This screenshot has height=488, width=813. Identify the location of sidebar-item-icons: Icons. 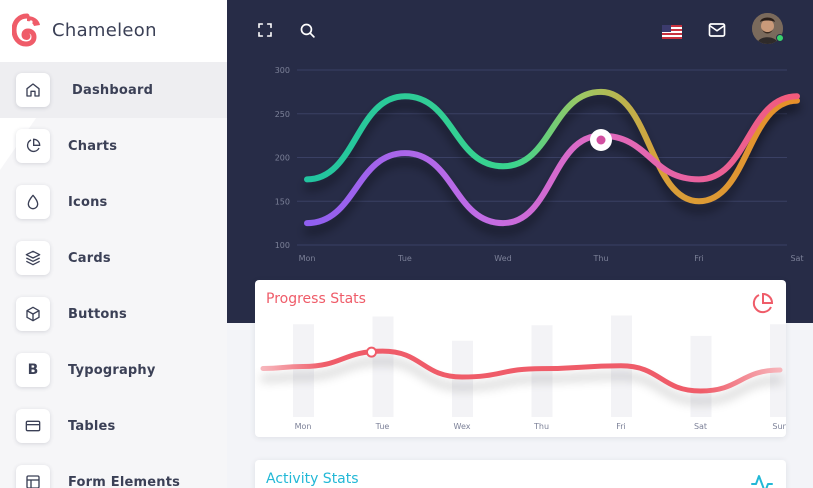
(113, 202).